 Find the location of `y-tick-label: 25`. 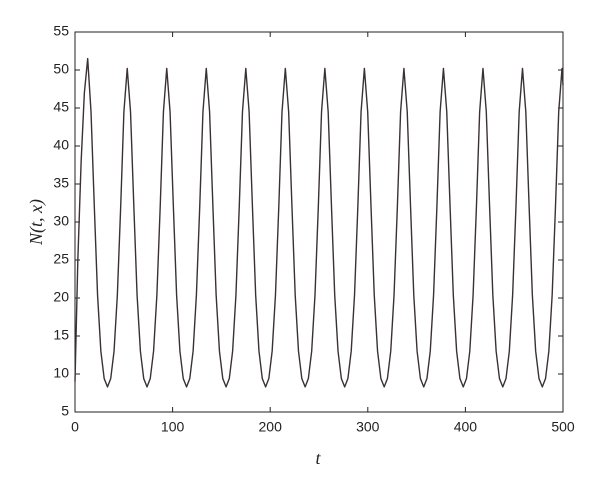

y-tick-label: 25 is located at coordinates (61, 259).